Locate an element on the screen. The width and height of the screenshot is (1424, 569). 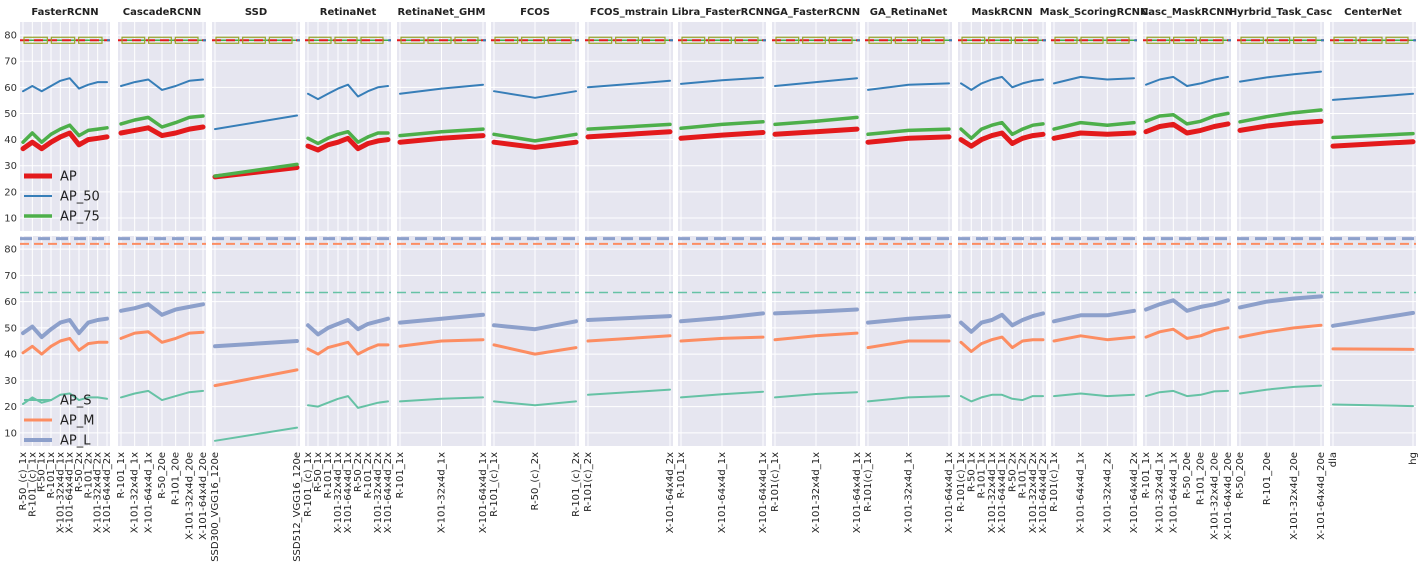
panel-title-fcos-mstrain: FCOS_mstrain is located at coordinates (629, 12).